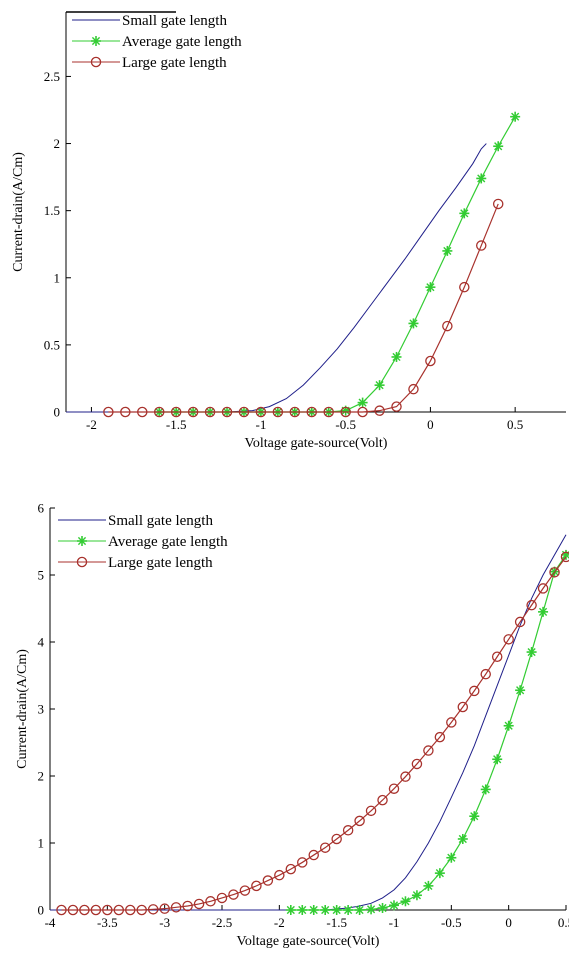 The width and height of the screenshot is (569, 958). What do you see at coordinates (222, 922) in the screenshot?
I see `x-tick-label: -2.5` at bounding box center [222, 922].